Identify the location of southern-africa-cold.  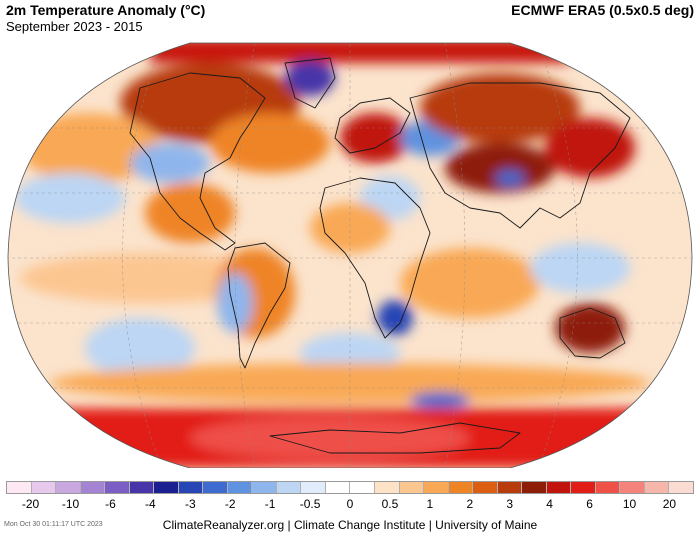
(395, 318).